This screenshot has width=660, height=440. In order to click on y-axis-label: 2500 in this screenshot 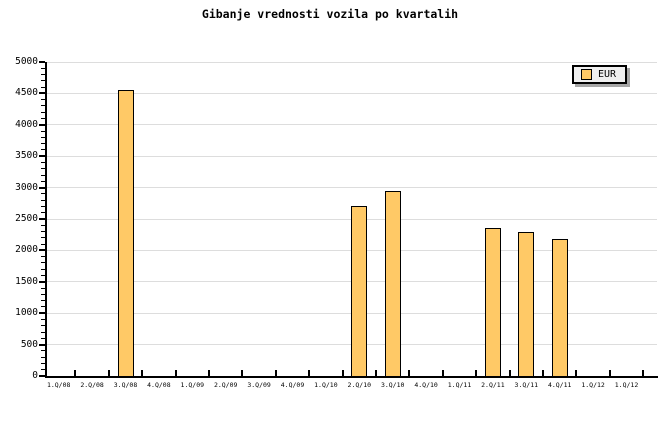, I will do `click(26, 218)`.